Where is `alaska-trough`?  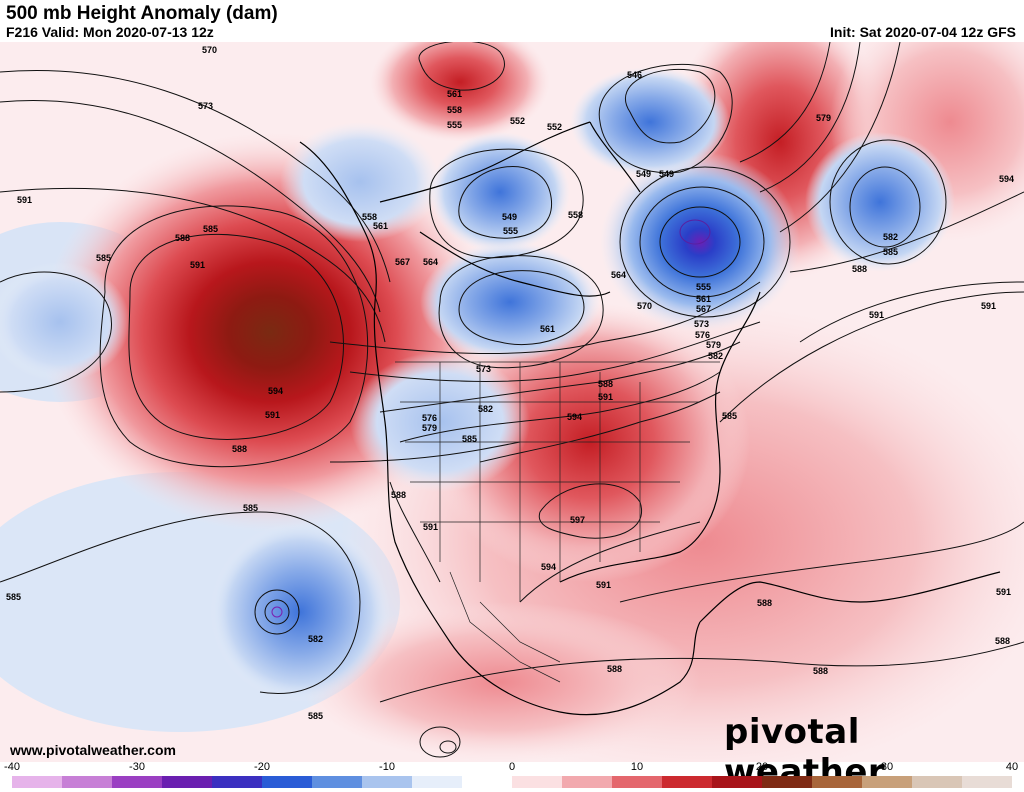
alaska-trough is located at coordinates (360, 182).